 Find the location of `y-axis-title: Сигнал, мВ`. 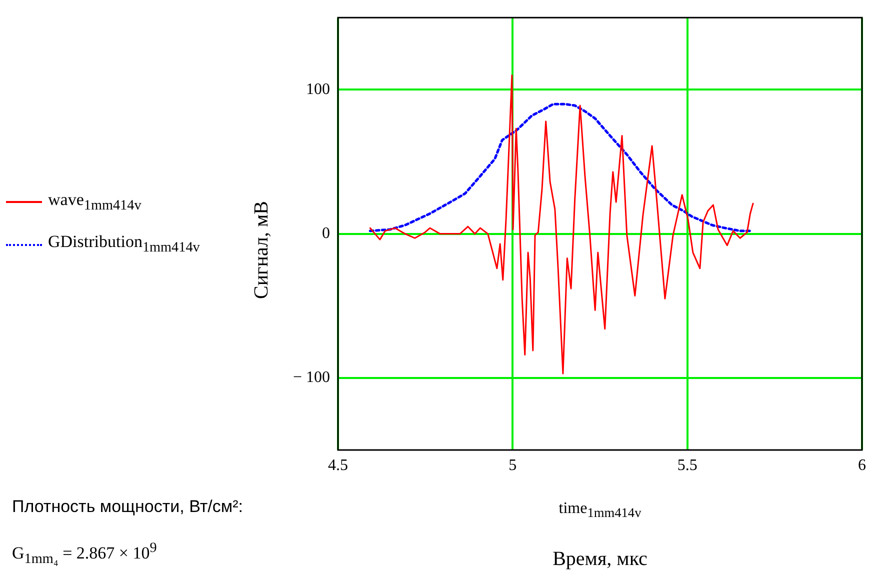

y-axis-title: Сигнал, мВ is located at coordinates (262, 250).